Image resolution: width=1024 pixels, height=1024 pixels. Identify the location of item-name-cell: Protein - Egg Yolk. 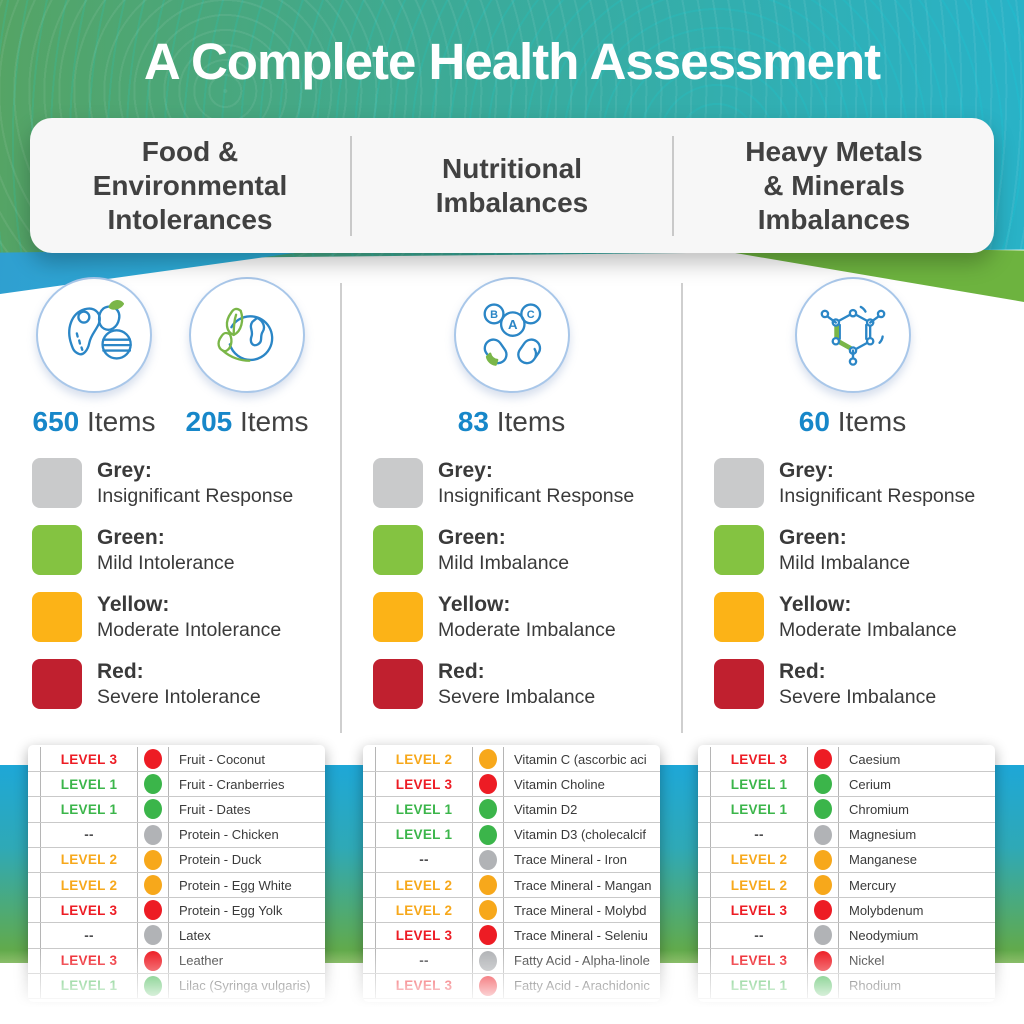
(231, 910).